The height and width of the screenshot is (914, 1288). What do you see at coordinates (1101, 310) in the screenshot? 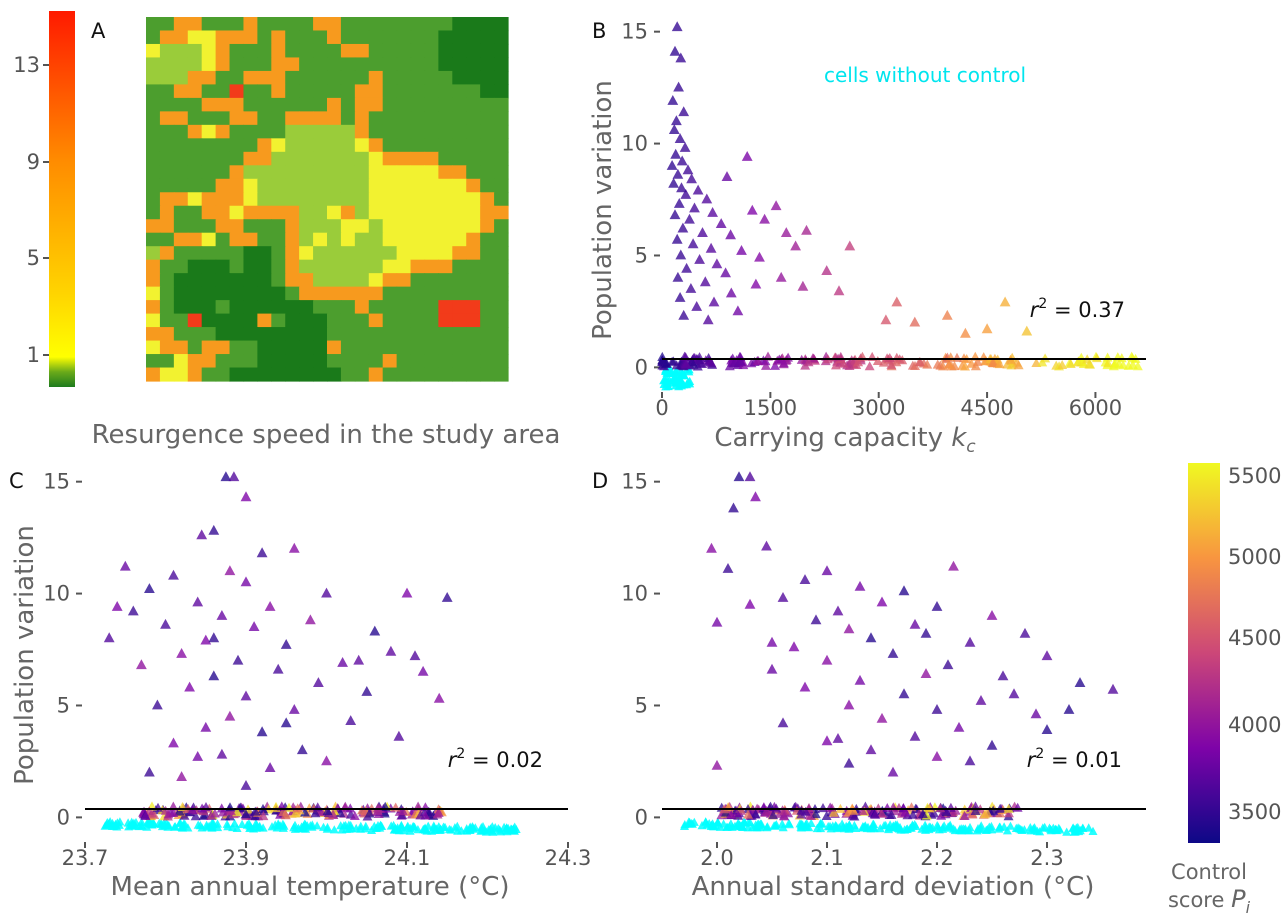
I see `r-squared-value: 0.37` at bounding box center [1101, 310].